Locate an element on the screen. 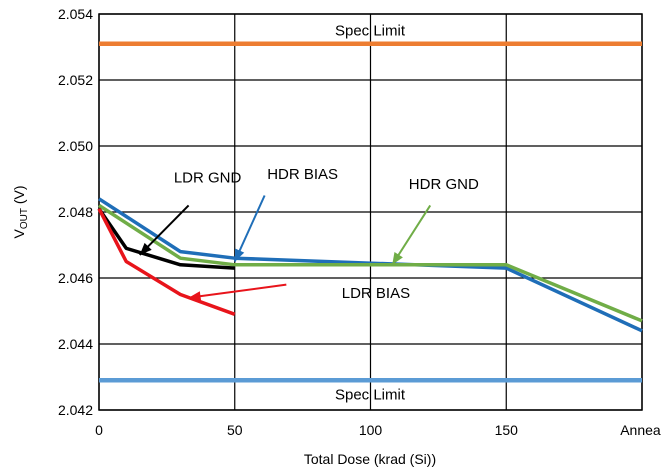  x-tick-label: Anneal is located at coordinates (640, 430).